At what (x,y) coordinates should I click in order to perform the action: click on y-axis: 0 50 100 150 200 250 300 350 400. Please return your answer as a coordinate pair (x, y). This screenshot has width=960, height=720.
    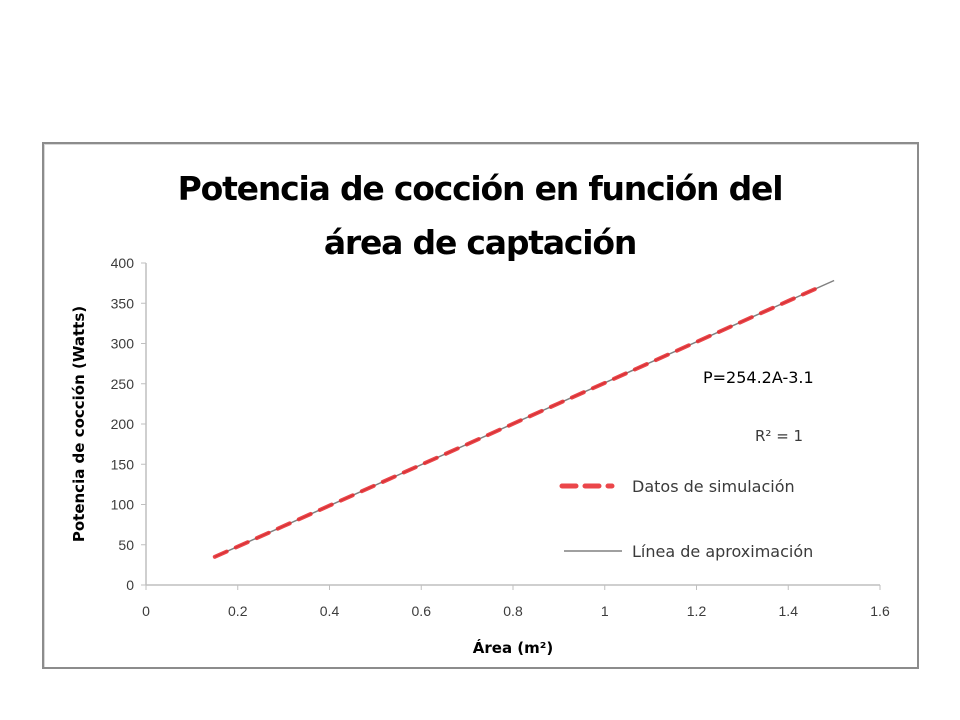
    Looking at the image, I should click on (129, 424).